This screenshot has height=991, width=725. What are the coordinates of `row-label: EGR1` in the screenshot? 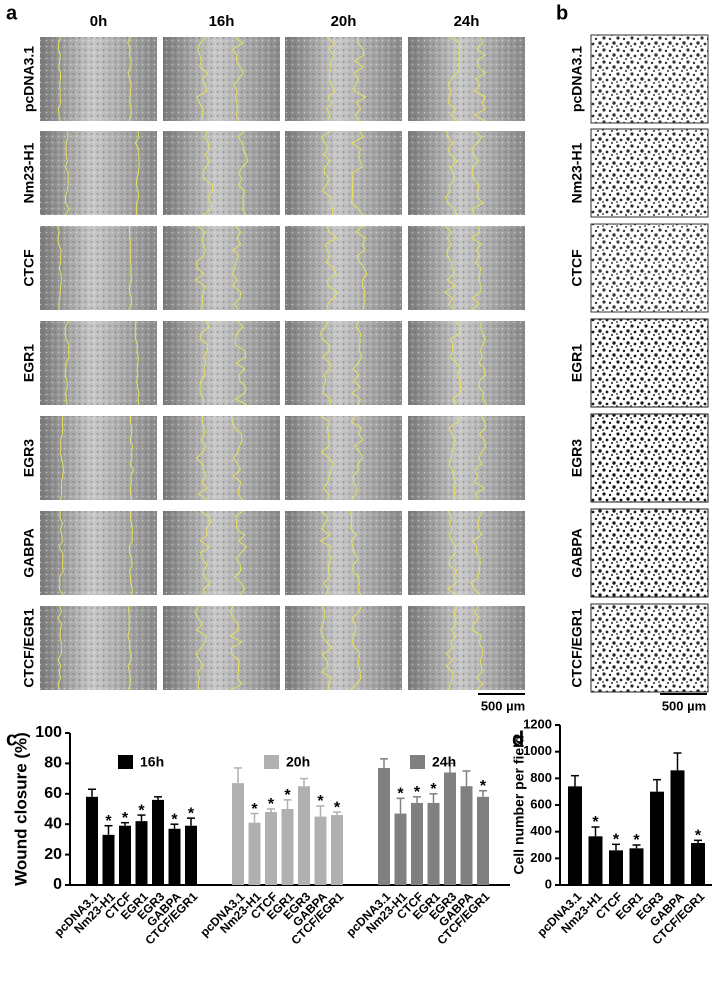 It's located at (29, 363).